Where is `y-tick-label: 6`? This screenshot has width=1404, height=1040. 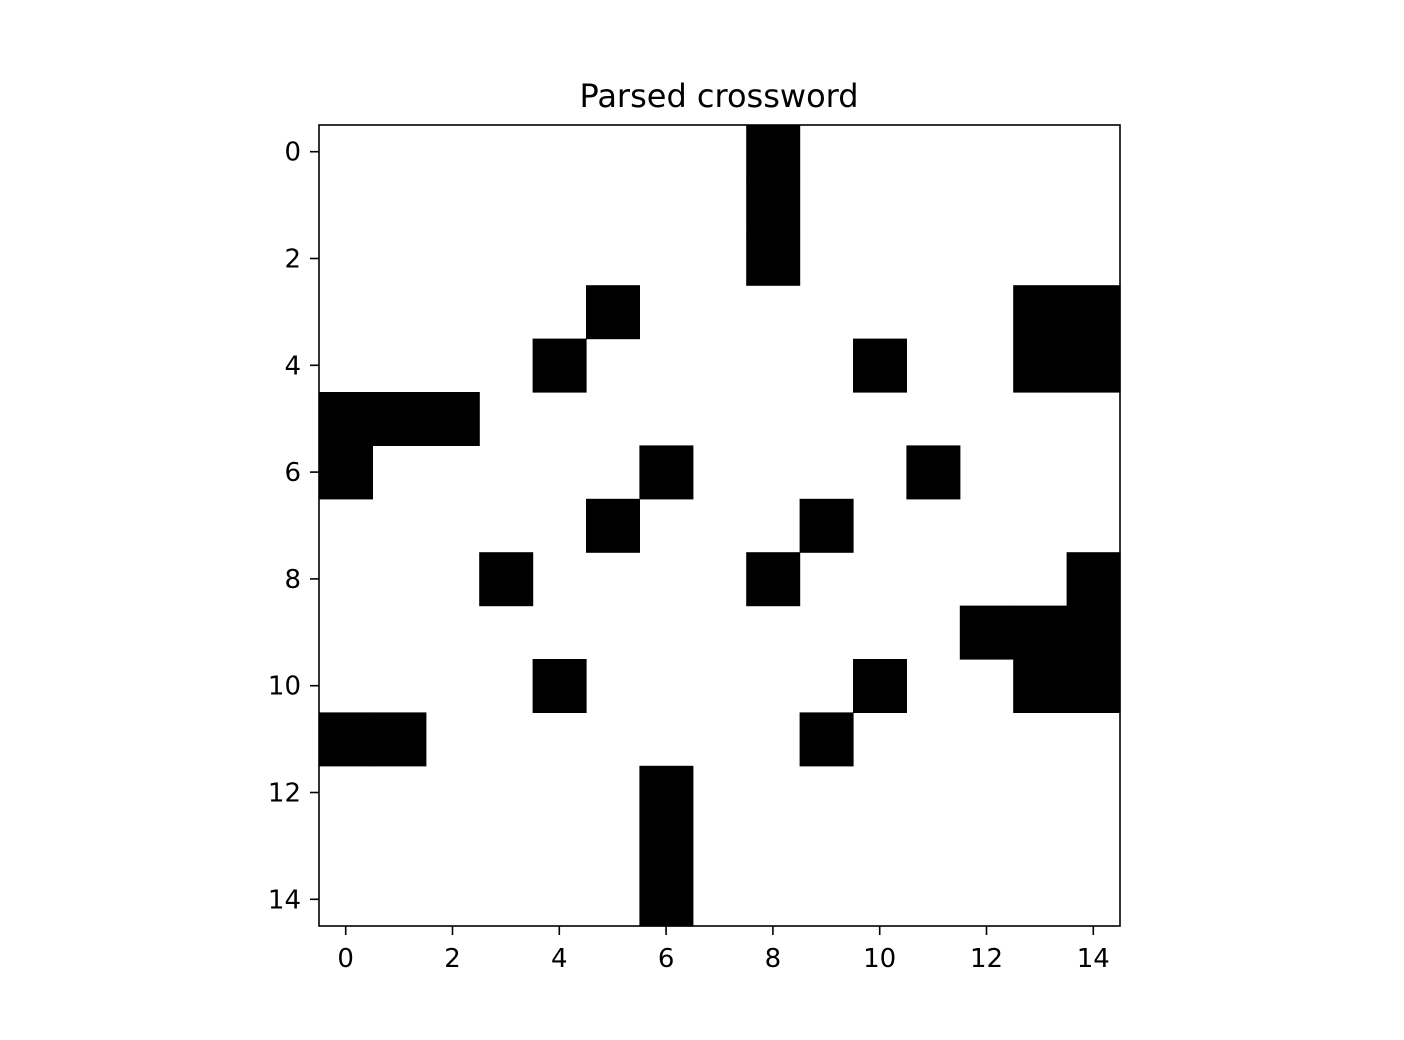 y-tick-label: 6 is located at coordinates (292, 473).